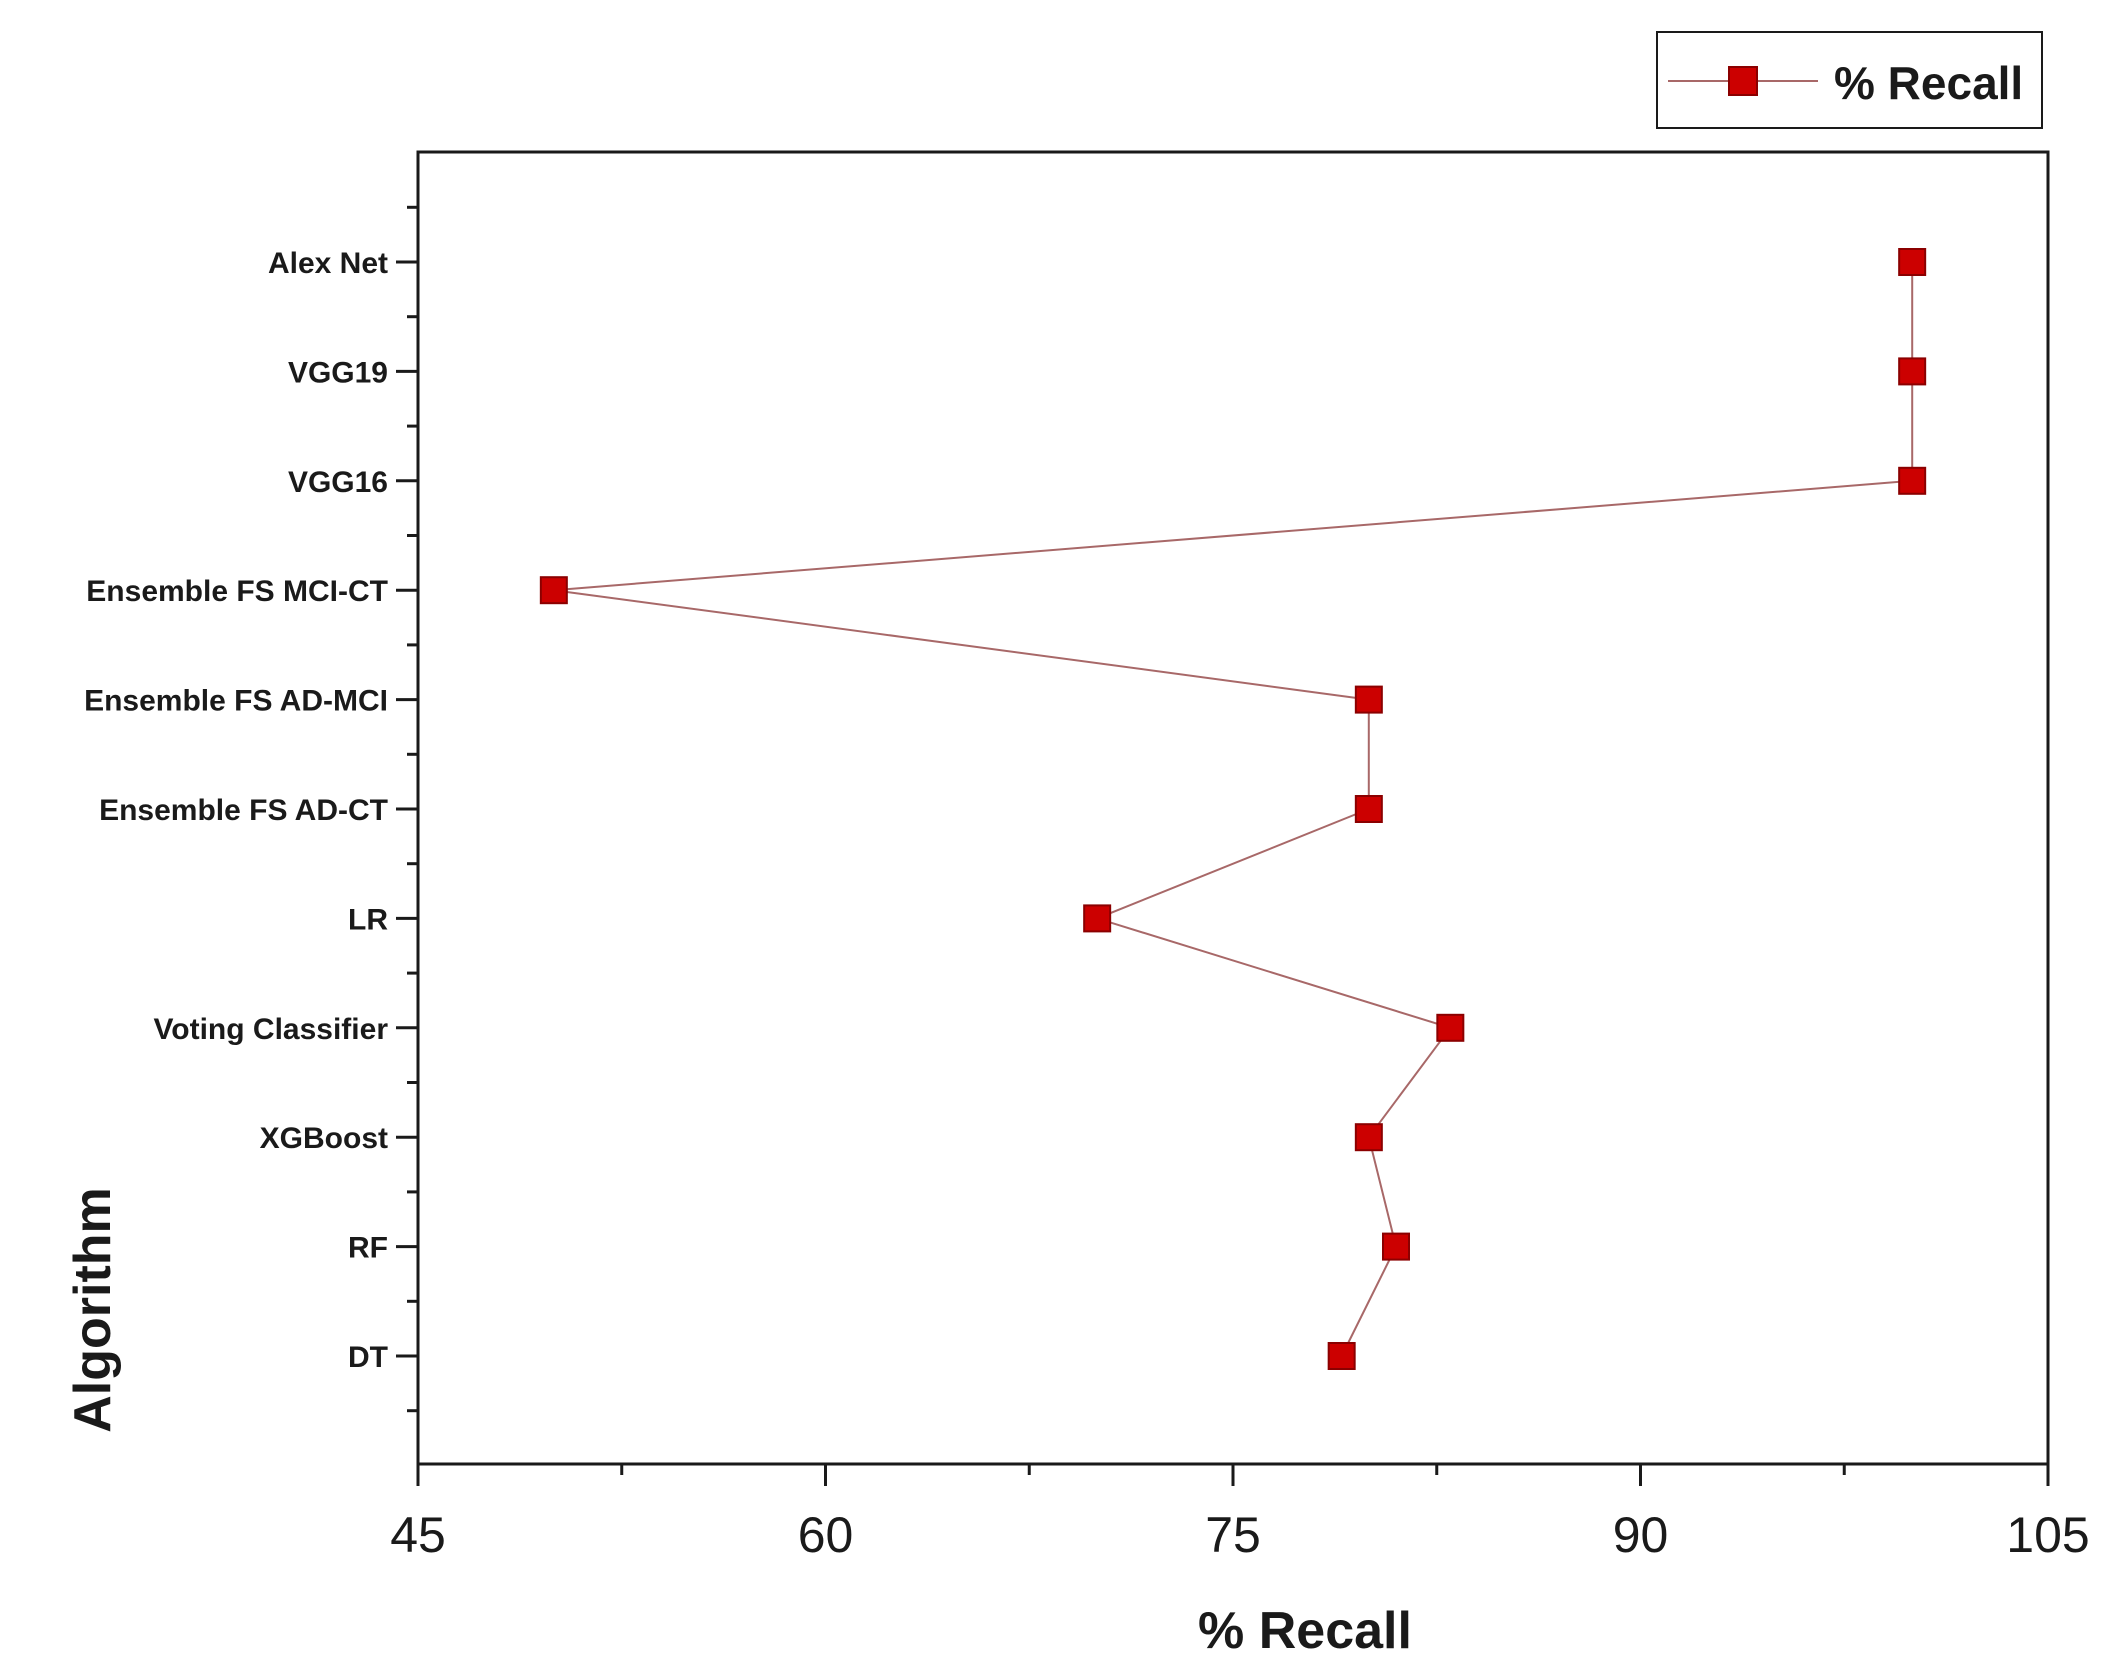 Image resolution: width=2106 pixels, height=1679 pixels. Describe the element at coordinates (93, 1310) in the screenshot. I see `y-axis-title: Algorithm` at that location.